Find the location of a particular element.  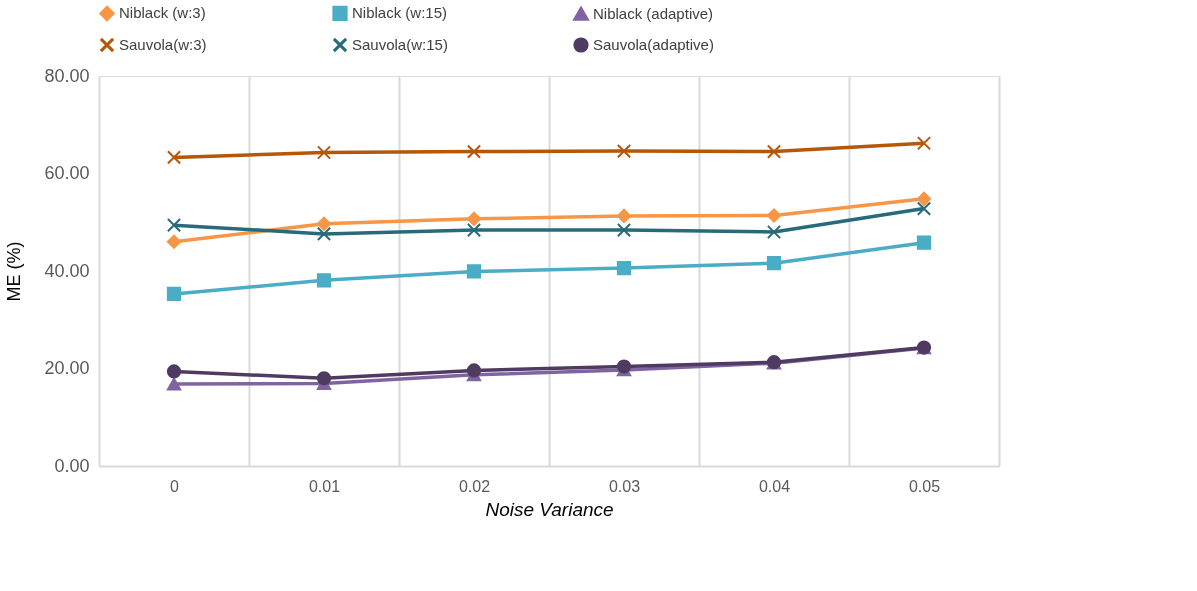

y-axis-title: ME (%) is located at coordinates (14, 271).